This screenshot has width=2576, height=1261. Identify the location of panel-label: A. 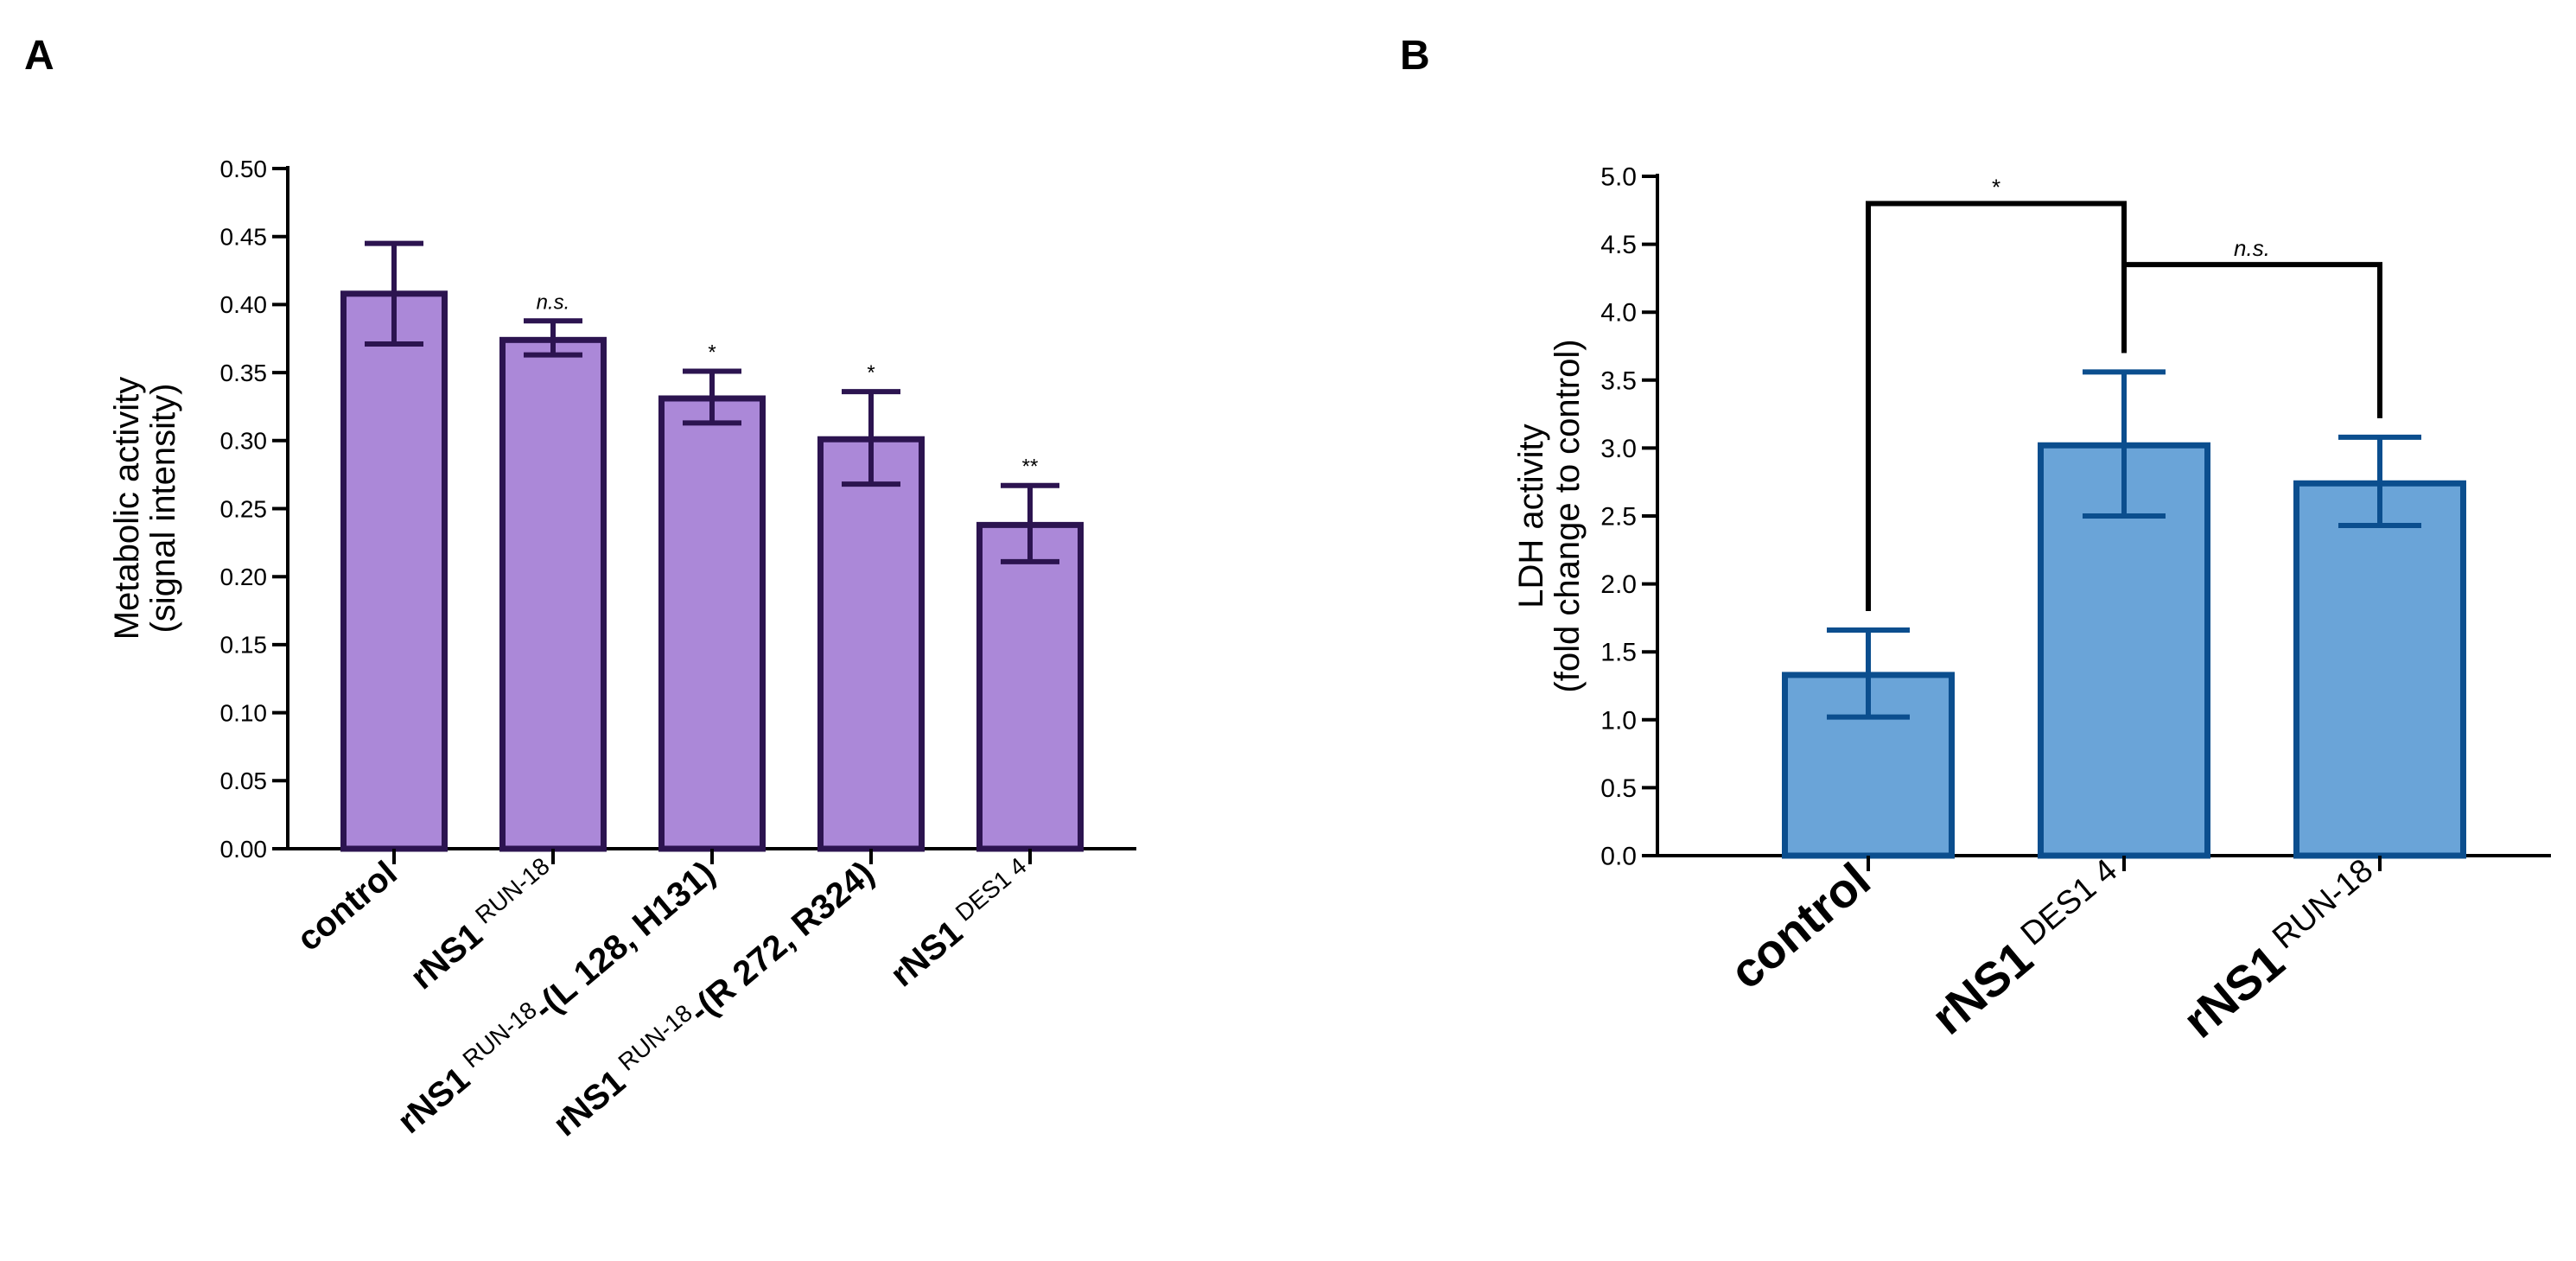
(39, 56).